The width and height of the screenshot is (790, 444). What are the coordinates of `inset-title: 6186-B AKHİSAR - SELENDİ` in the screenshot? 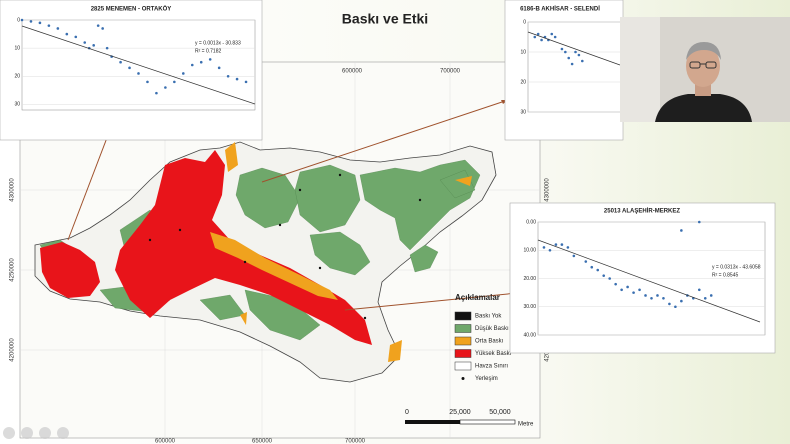 It's located at (560, 9).